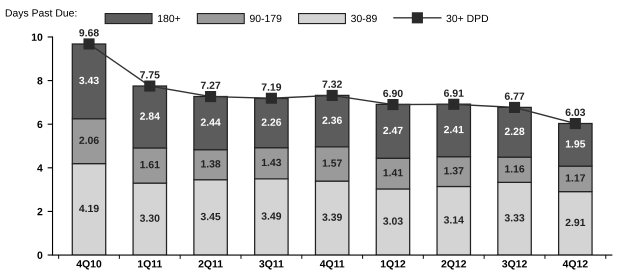 This screenshot has width=618, height=276. What do you see at coordinates (332, 163) in the screenshot?
I see `data-label: 1.57` at bounding box center [332, 163].